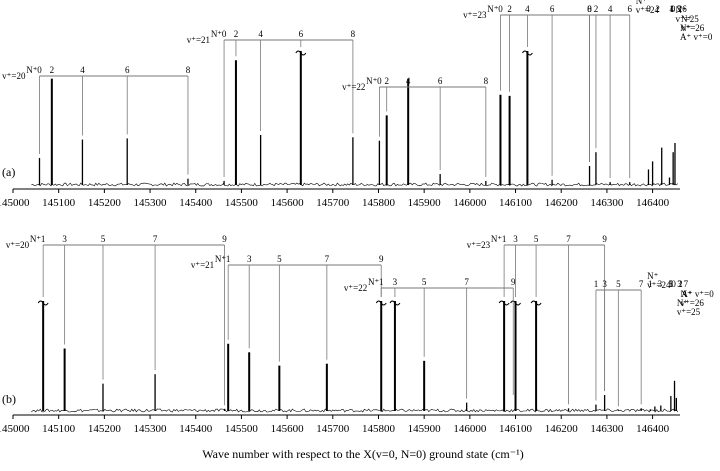 The image size is (720, 471). What do you see at coordinates (18, 245) in the screenshot?
I see `vibrational-level-label: v⁺=20` at bounding box center [18, 245].